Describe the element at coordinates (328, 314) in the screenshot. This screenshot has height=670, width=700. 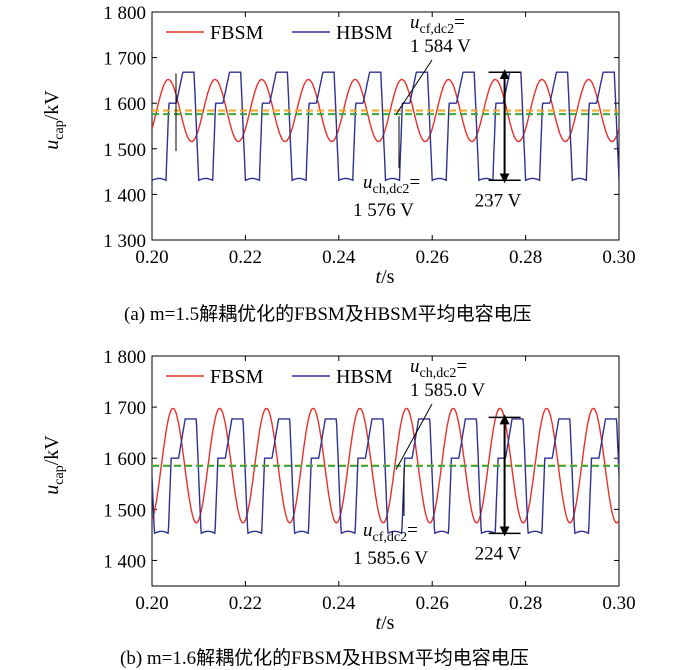
I see `caption-a: (a) m=1.5解耦优化的FBSM及HBSM平均电容电压` at that location.